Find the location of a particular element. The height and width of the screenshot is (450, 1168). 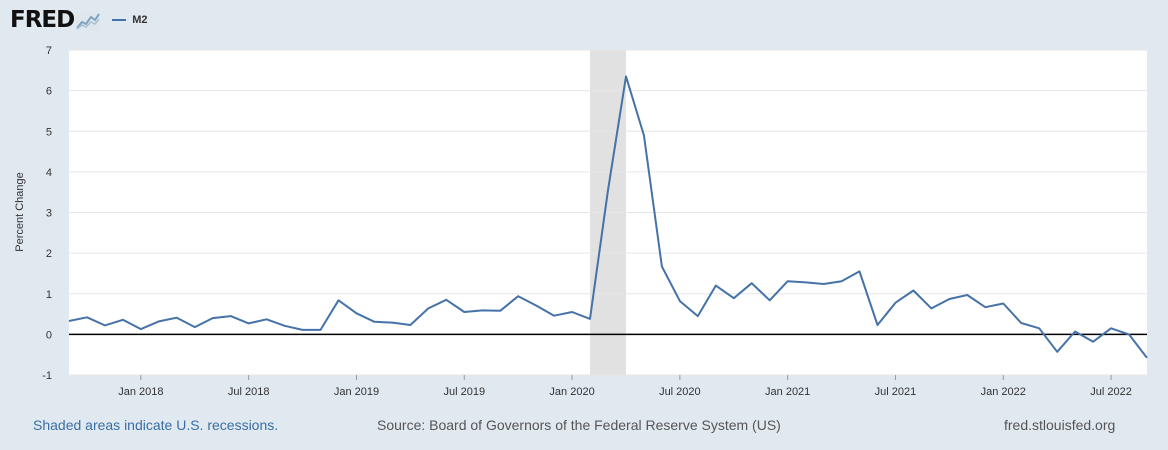

x-tick-label: Jul 2021 is located at coordinates (896, 392).